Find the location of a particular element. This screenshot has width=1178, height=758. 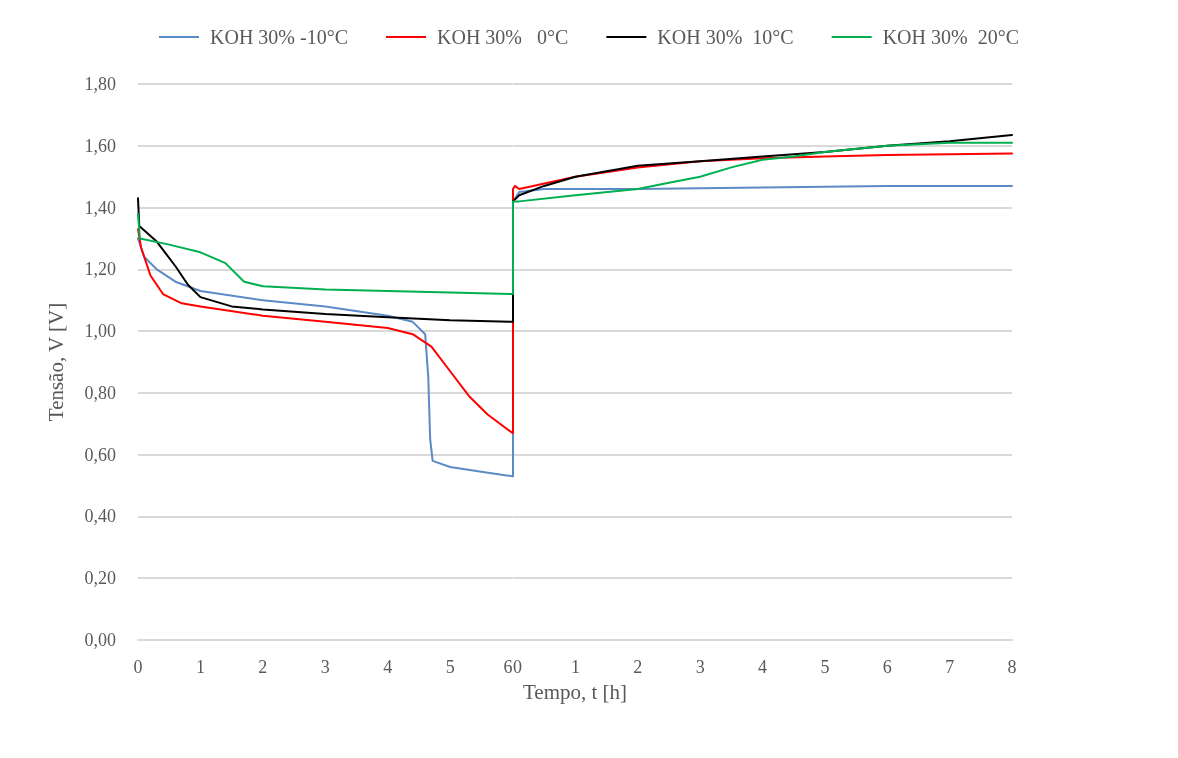

y-tick-label: 0,60 is located at coordinates (100, 454).